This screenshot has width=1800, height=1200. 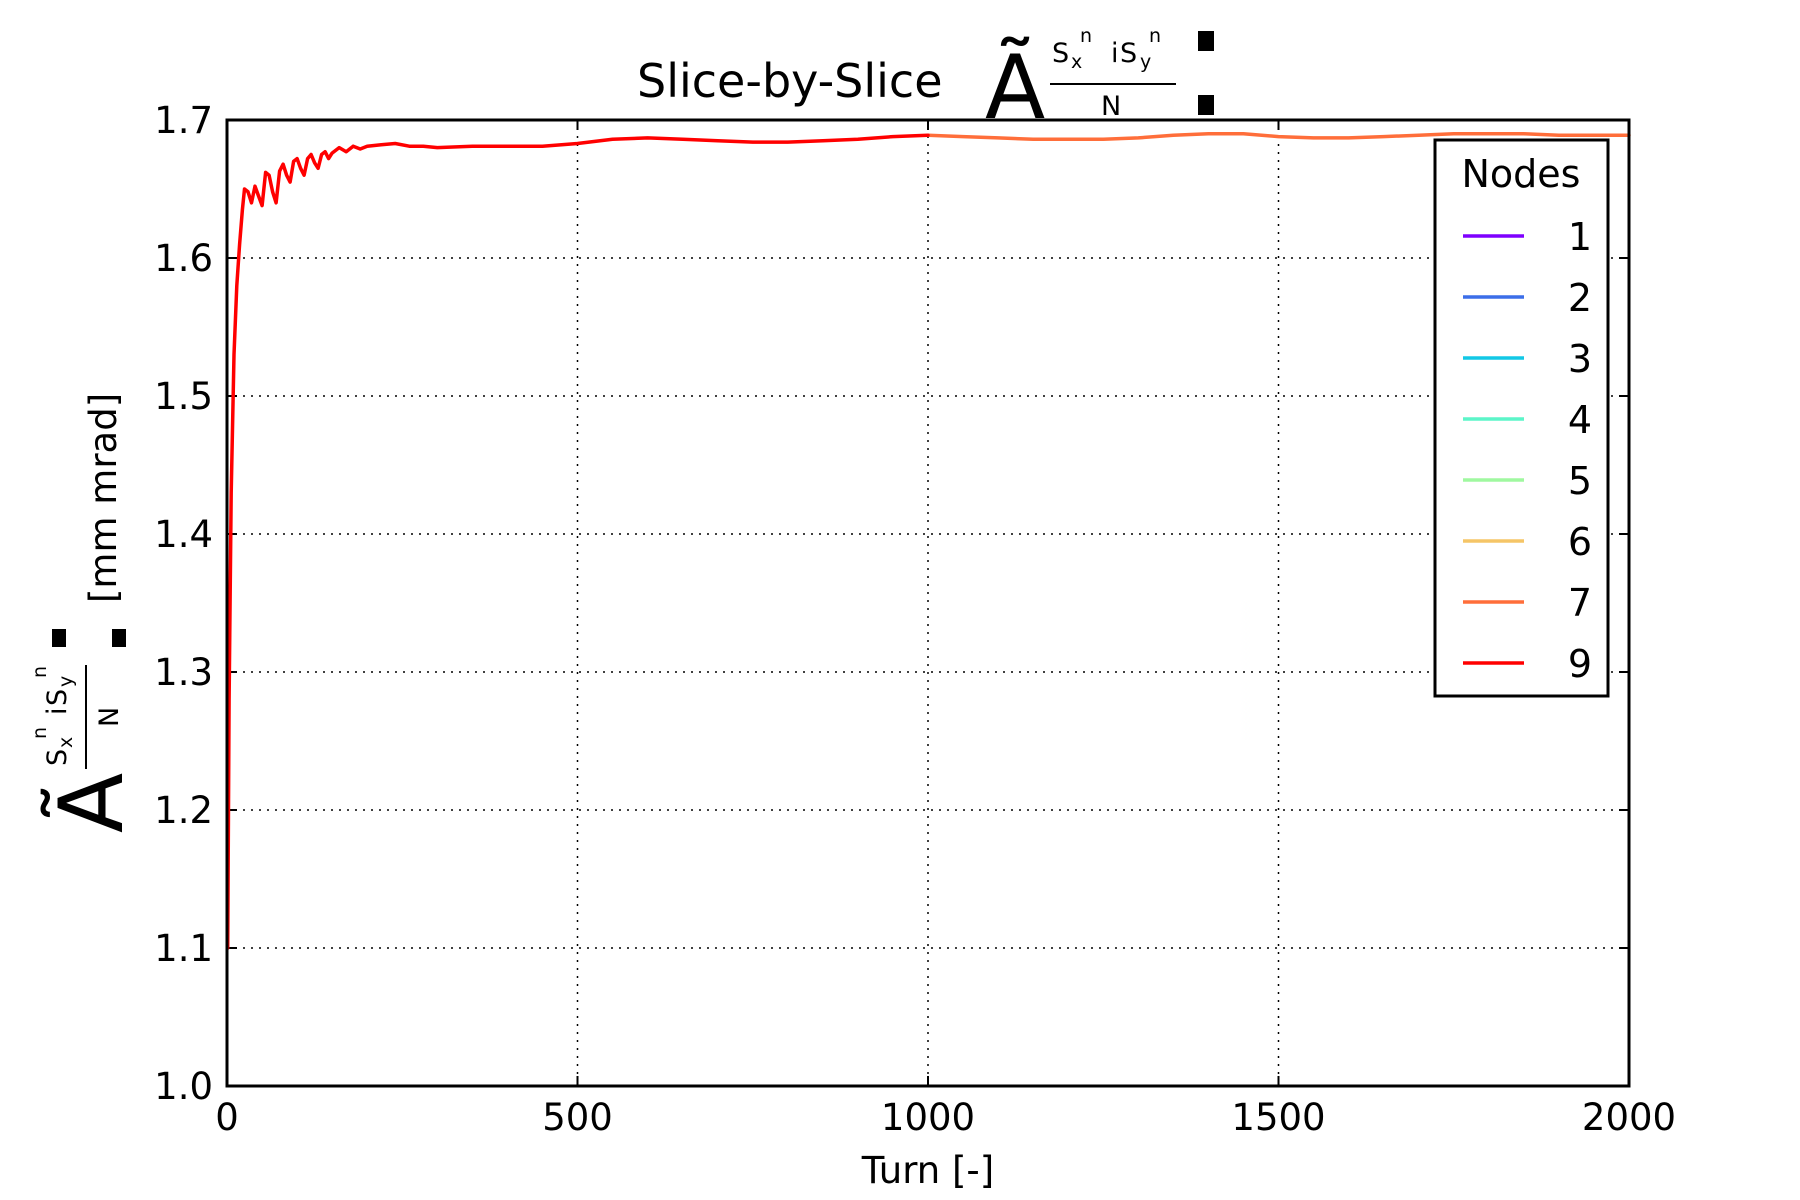 What do you see at coordinates (183, 258) in the screenshot?
I see `y-tick-label: 1.6` at bounding box center [183, 258].